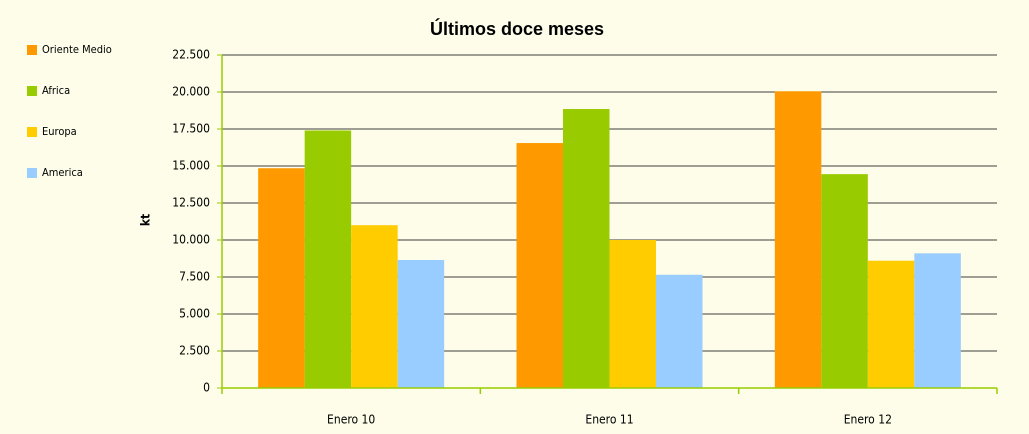 Image resolution: width=1029 pixels, height=434 pixels. Describe the element at coordinates (206, 388) in the screenshot. I see `y-tick-label: 0` at that location.